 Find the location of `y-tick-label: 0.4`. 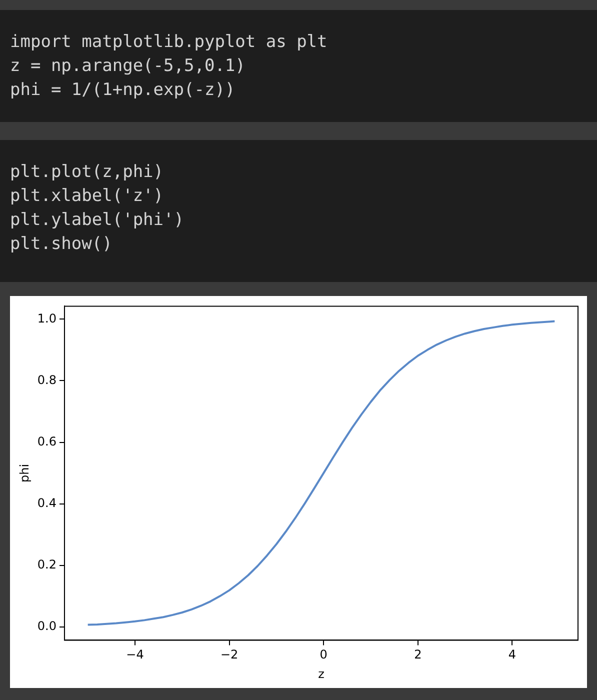

y-tick-label: 0.4 is located at coordinates (46, 503).